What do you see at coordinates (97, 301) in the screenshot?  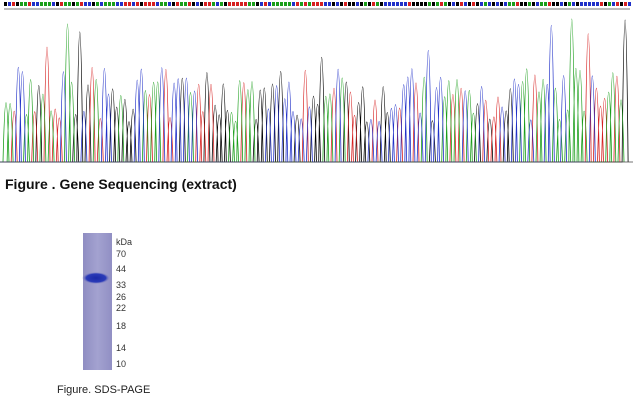 I see `gel-lane` at bounding box center [97, 301].